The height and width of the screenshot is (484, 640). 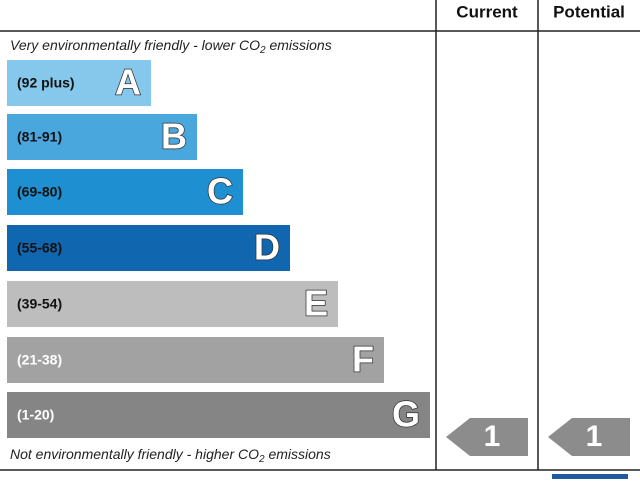 What do you see at coordinates (492, 436) in the screenshot?
I see `current-rating: 1` at bounding box center [492, 436].